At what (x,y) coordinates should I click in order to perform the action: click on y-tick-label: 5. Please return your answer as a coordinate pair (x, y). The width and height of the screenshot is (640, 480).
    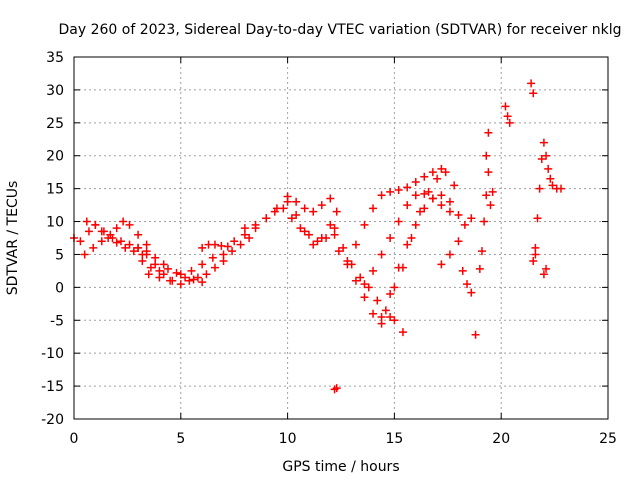
    Looking at the image, I should click on (59, 255).